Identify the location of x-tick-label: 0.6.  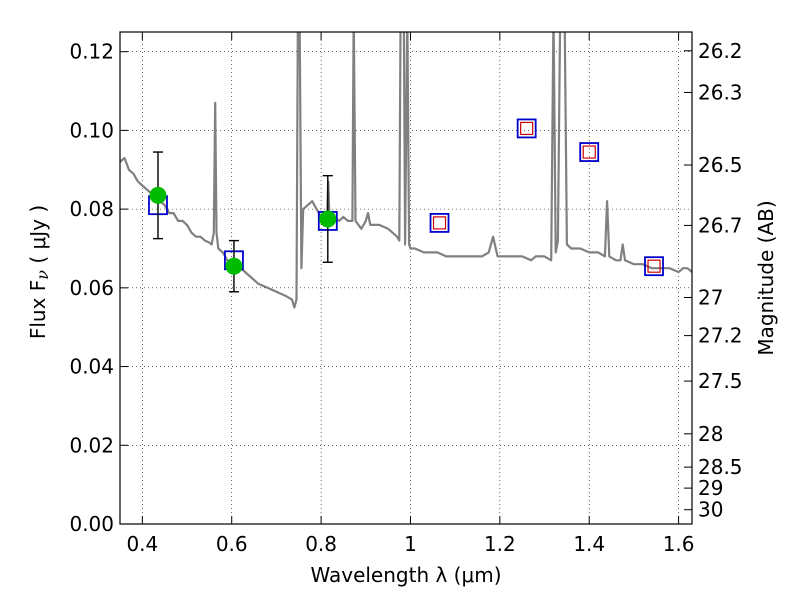
(232, 544).